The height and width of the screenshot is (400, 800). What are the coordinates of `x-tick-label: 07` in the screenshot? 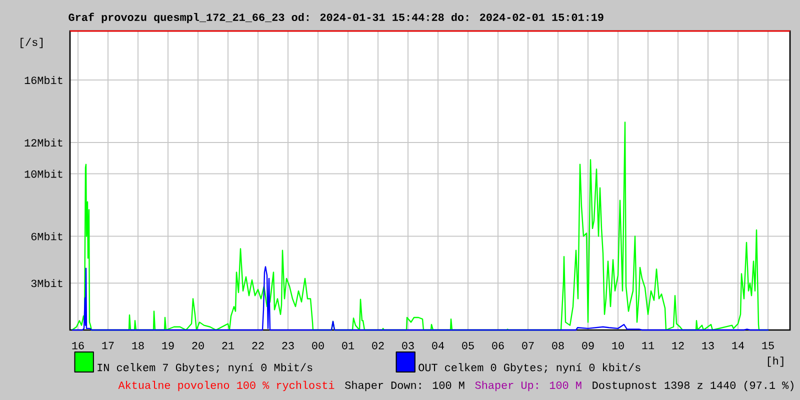 It's located at (528, 346).